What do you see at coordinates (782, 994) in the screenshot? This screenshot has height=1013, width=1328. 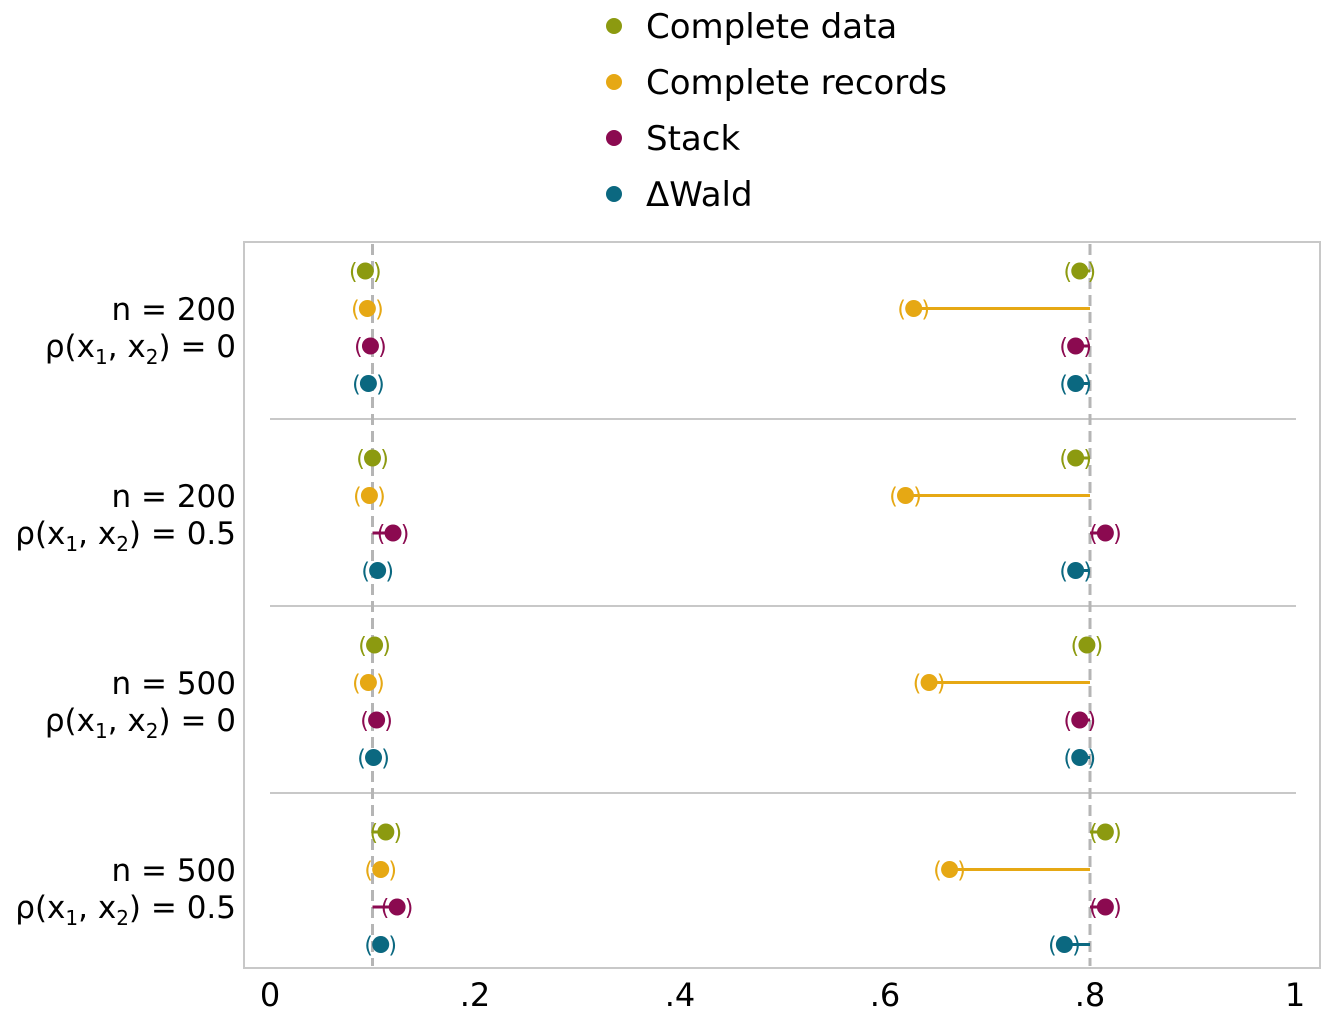 I see `x-axis: 0 .2 .4 .6 .8 1` at bounding box center [782, 994].